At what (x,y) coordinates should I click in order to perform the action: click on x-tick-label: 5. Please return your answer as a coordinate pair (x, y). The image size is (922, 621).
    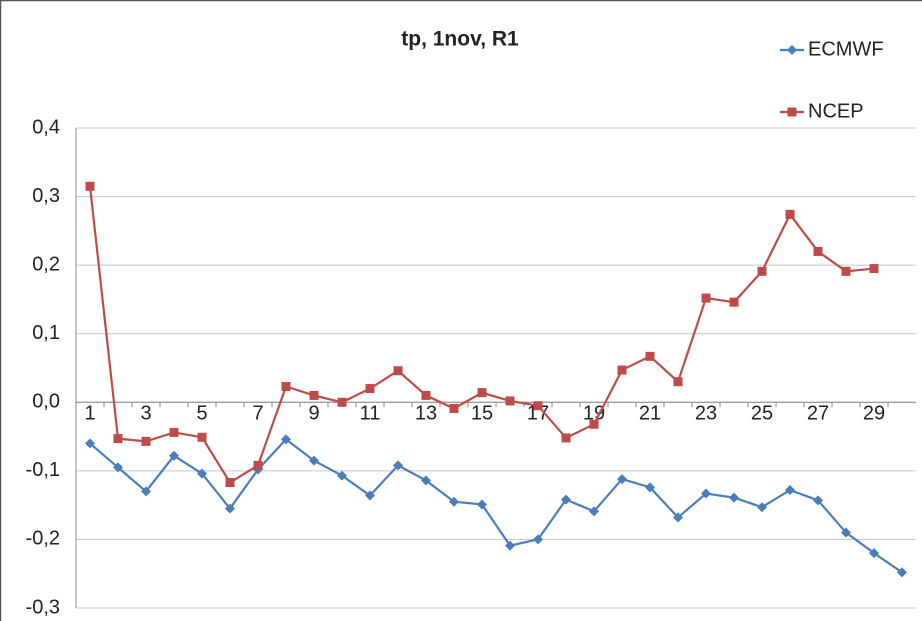
    Looking at the image, I should click on (201, 414).